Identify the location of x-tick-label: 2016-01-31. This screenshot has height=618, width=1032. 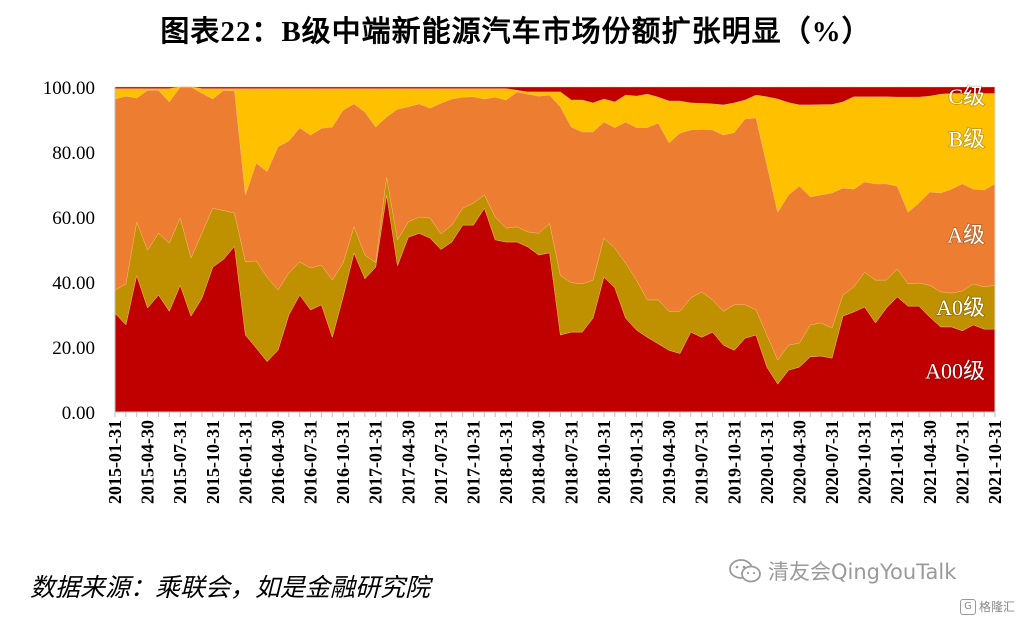
(245, 462).